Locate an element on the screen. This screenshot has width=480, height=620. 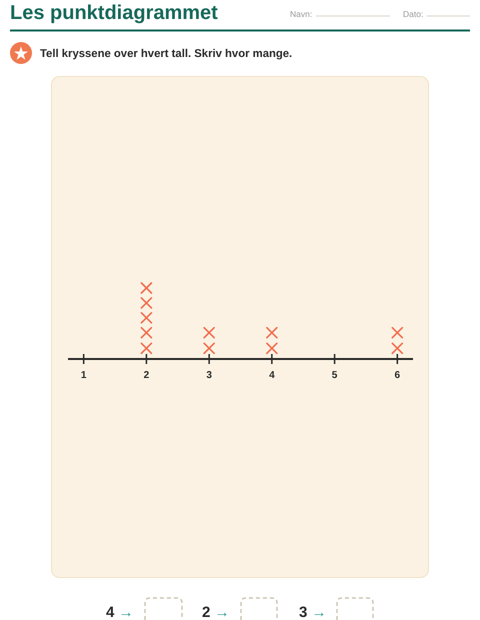
x-tick-label: 4 is located at coordinates (272, 376).